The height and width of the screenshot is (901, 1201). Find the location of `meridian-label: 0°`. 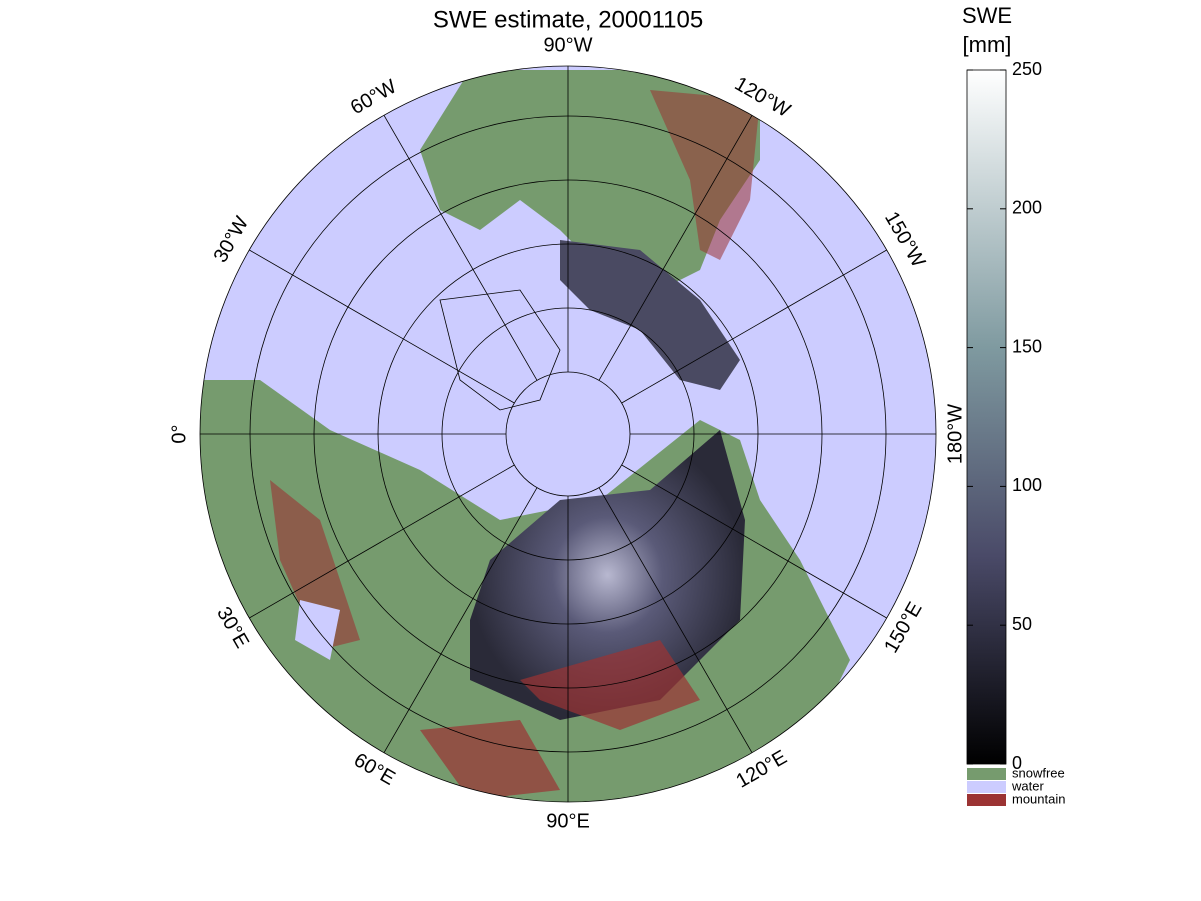

meridian-label: 0° is located at coordinates (179, 433).